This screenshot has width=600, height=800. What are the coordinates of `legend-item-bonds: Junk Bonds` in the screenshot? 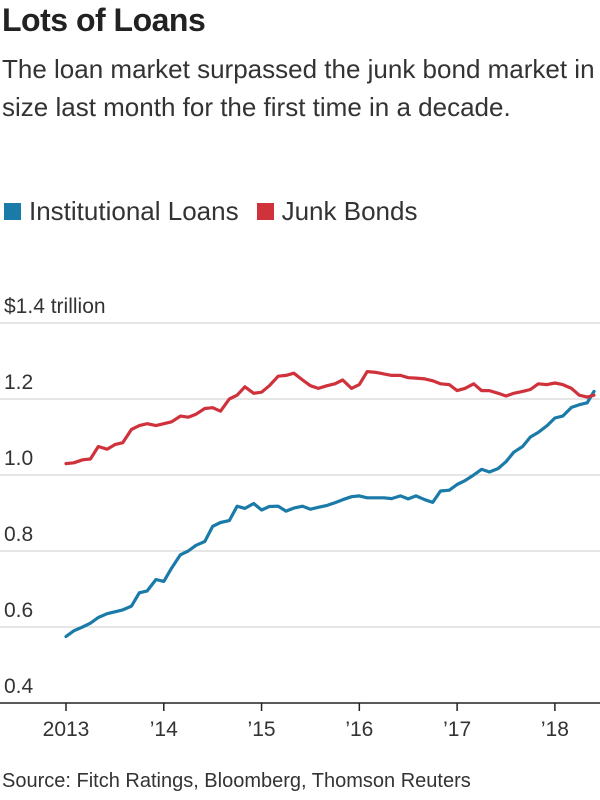 It's located at (337, 211).